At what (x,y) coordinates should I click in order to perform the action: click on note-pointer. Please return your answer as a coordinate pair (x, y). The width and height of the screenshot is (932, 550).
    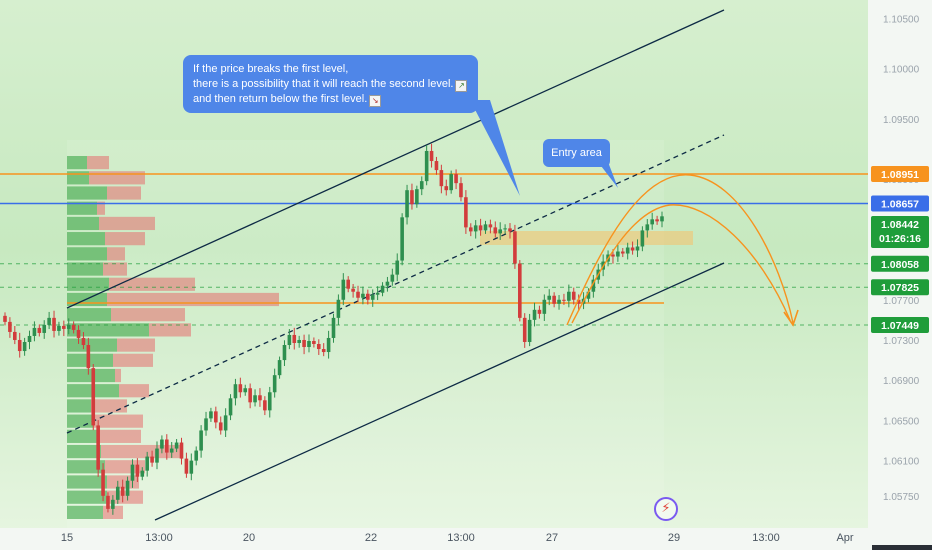
    Looking at the image, I should click on (495, 148).